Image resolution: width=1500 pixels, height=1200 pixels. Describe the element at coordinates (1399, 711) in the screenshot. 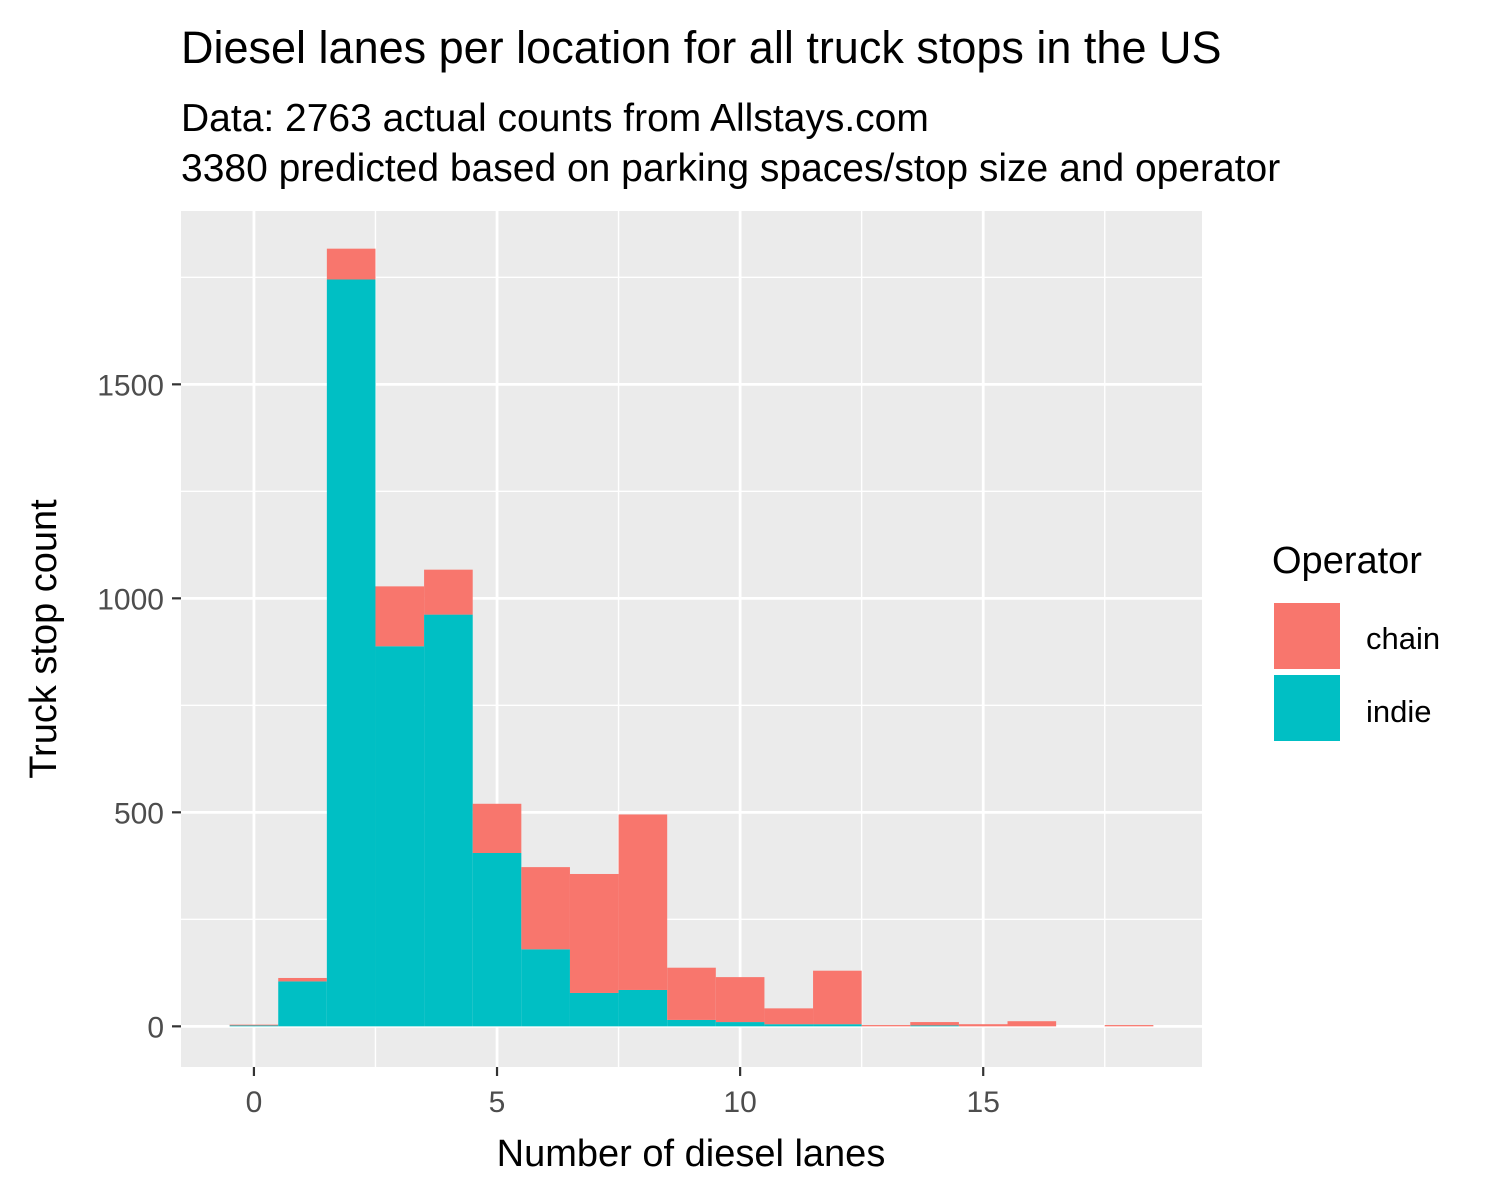

I see `legend-label-indie: indie` at that location.